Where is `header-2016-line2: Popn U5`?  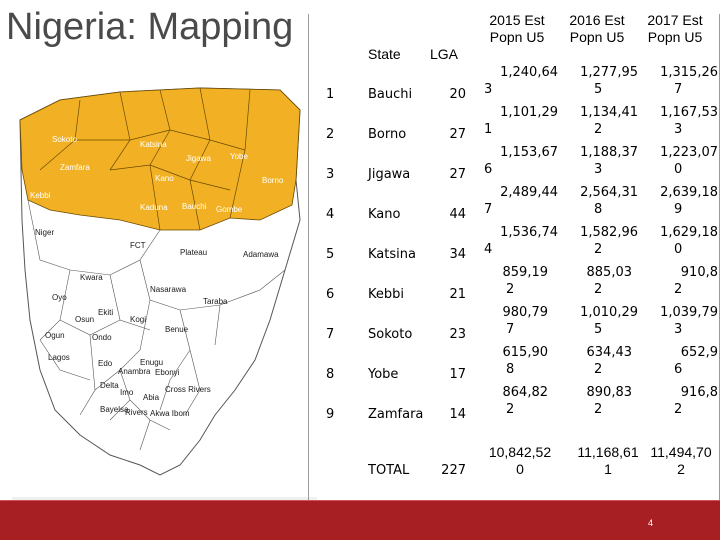
header-2016-line2: Popn U5 is located at coordinates (597, 37).